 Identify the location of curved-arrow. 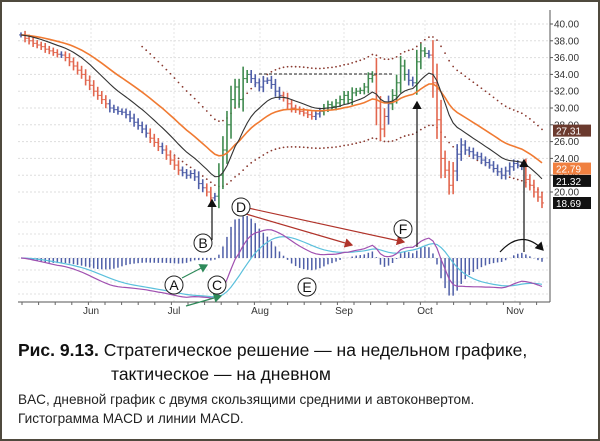
(521, 245).